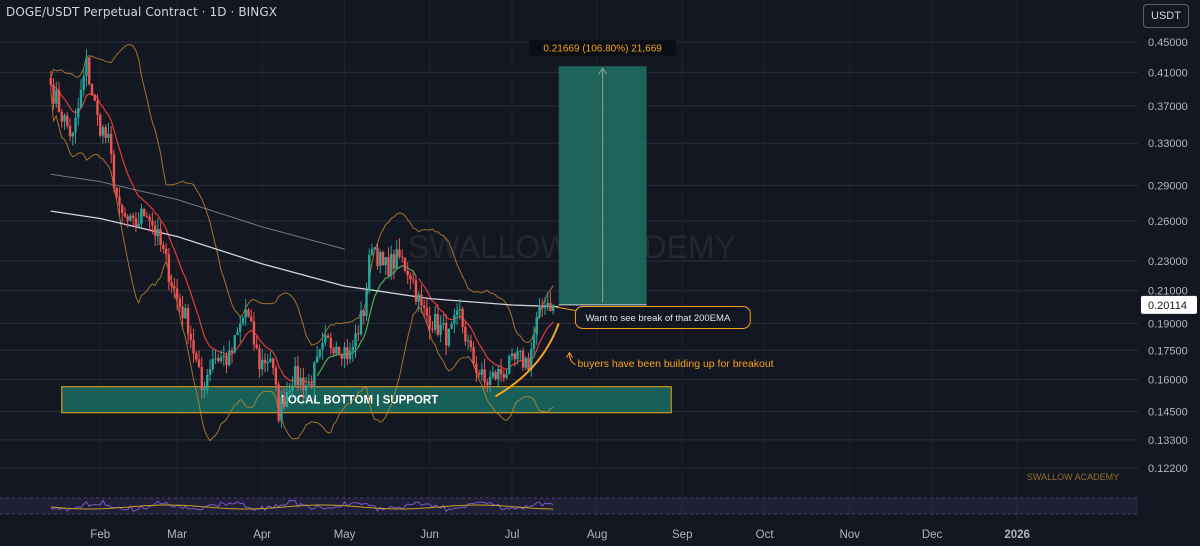 This screenshot has height=546, width=1200. I want to click on x-tick-label: Feb, so click(100, 535).